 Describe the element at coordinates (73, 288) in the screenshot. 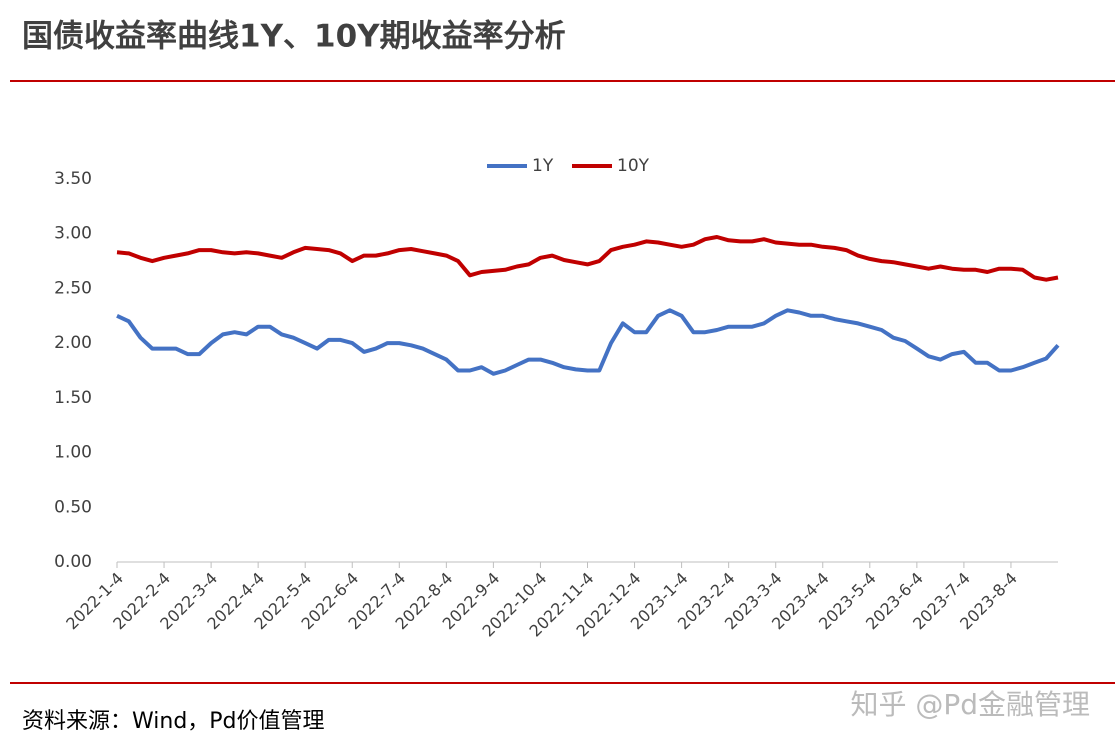

I see `y-tick-label: 2.50` at that location.